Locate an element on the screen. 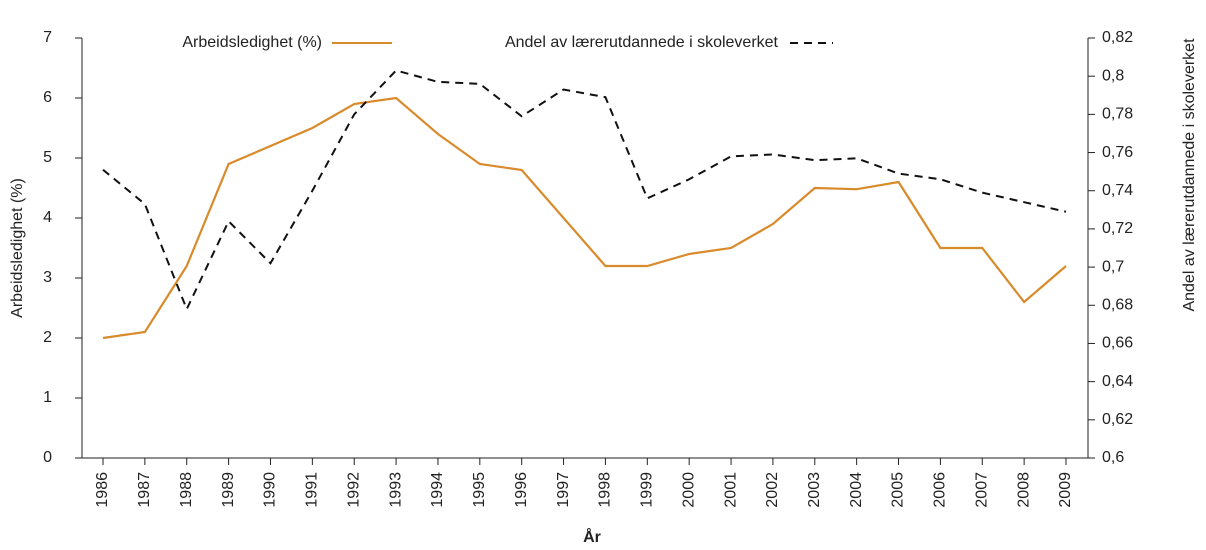 This screenshot has height=550, width=1206. x-tick-label: 1989 is located at coordinates (228, 490).